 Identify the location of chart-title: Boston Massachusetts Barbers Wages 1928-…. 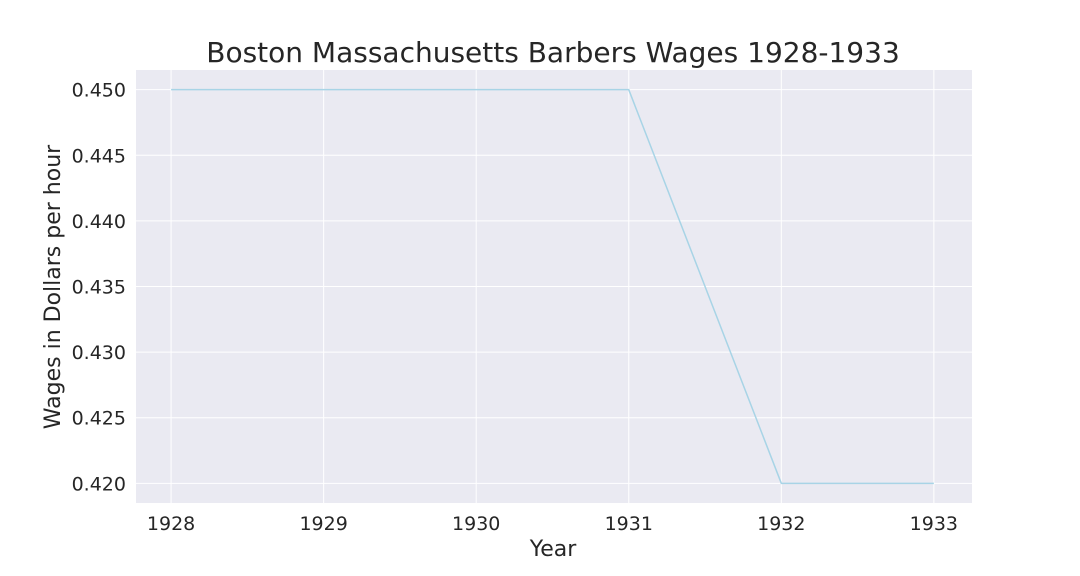
(553, 52).